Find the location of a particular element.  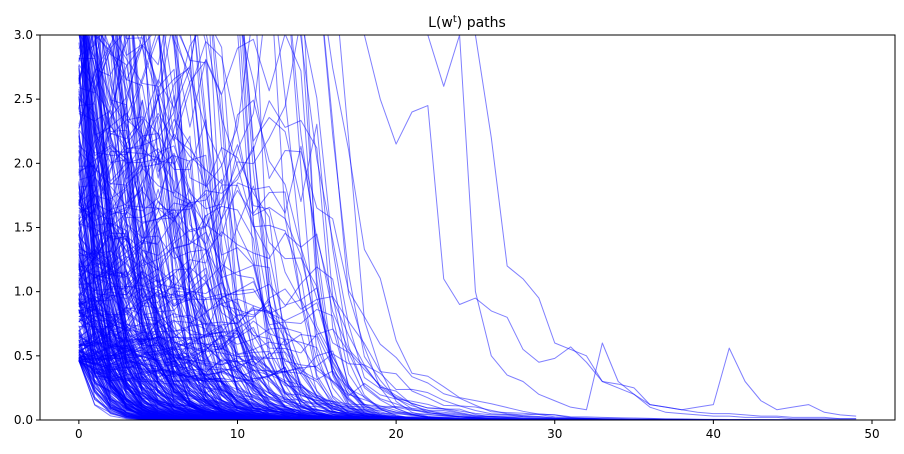

y-tick-label: 0.0 is located at coordinates (23, 420).